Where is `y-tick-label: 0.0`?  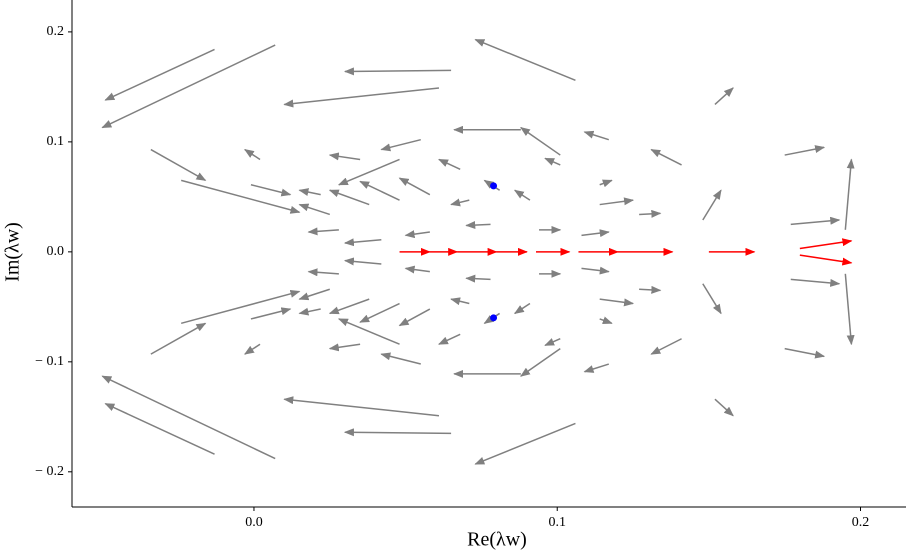
y-tick-label: 0.0 is located at coordinates (56, 251).